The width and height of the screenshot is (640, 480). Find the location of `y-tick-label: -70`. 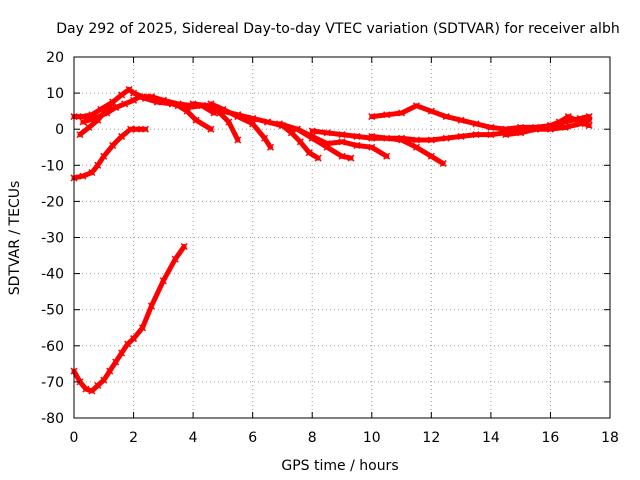

y-tick-label: -70 is located at coordinates (52, 383).